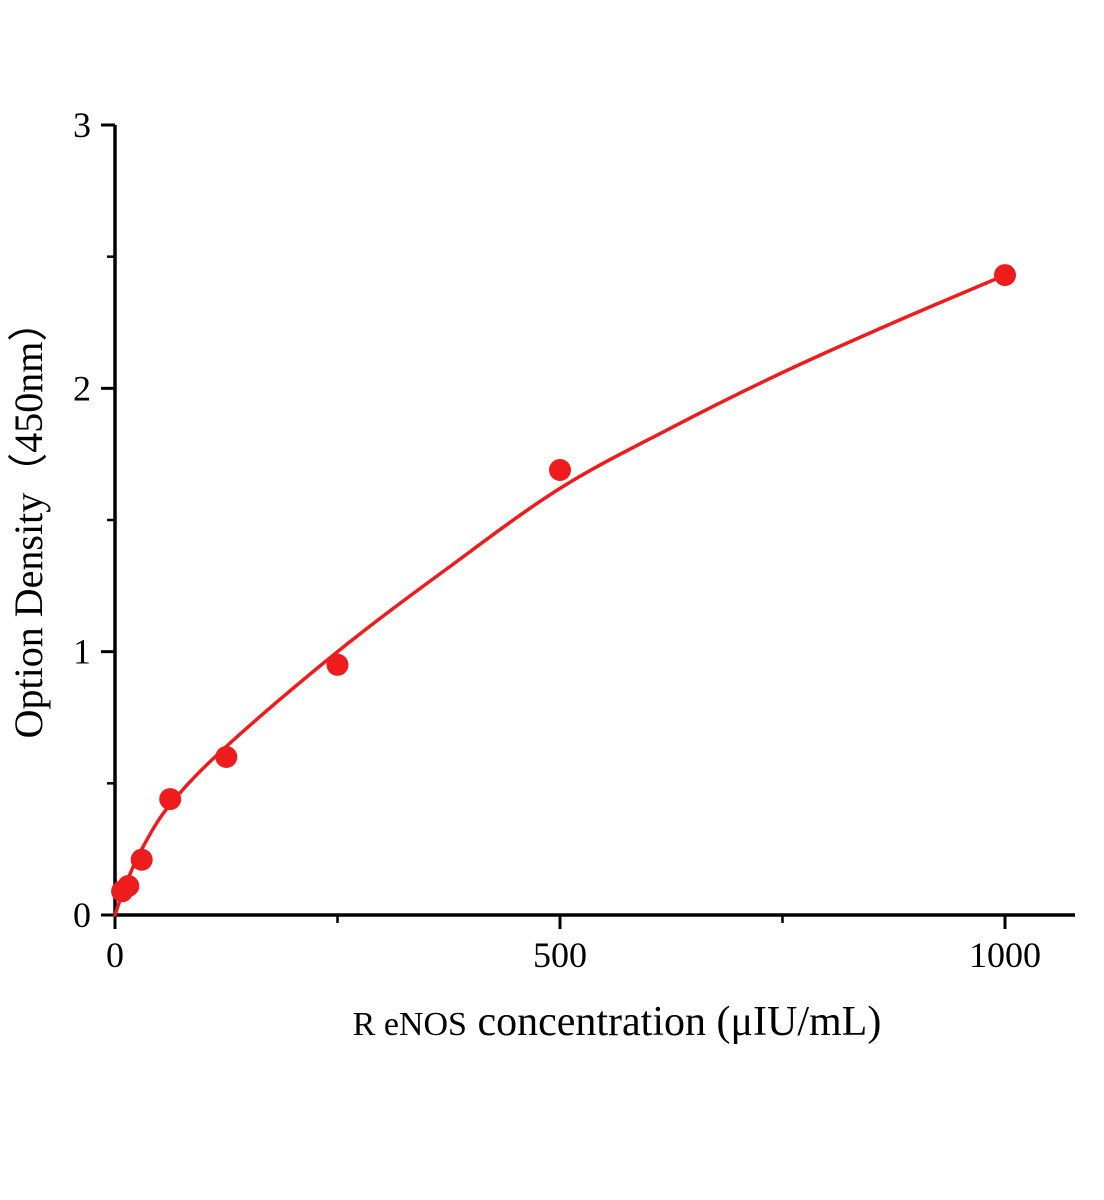  Describe the element at coordinates (560, 955) in the screenshot. I see `x-tick-label: 500` at that location.